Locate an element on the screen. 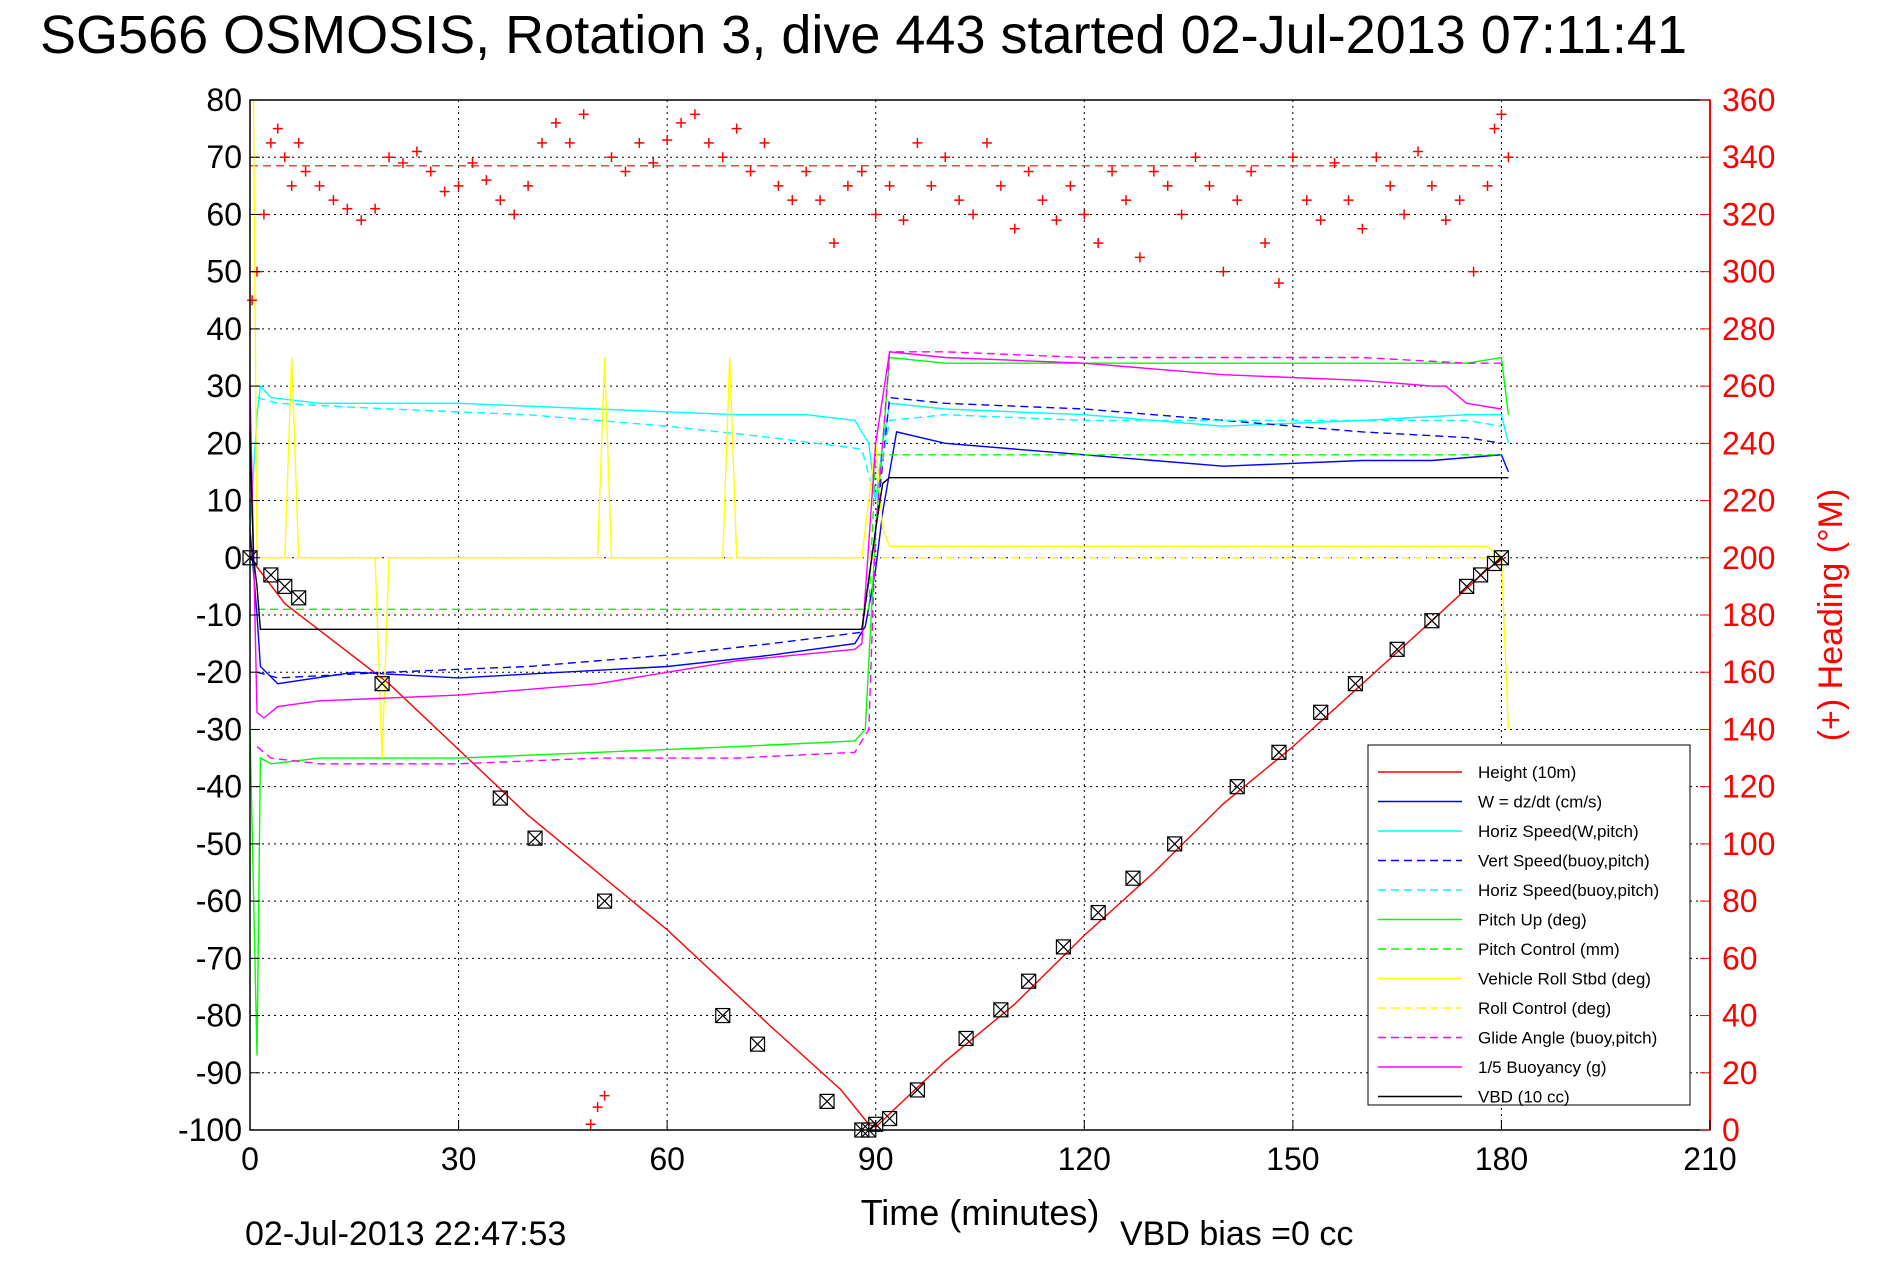 Image resolution: width=1891 pixels, height=1262 pixels. y-right-tick-label: 320 is located at coordinates (1748, 214).